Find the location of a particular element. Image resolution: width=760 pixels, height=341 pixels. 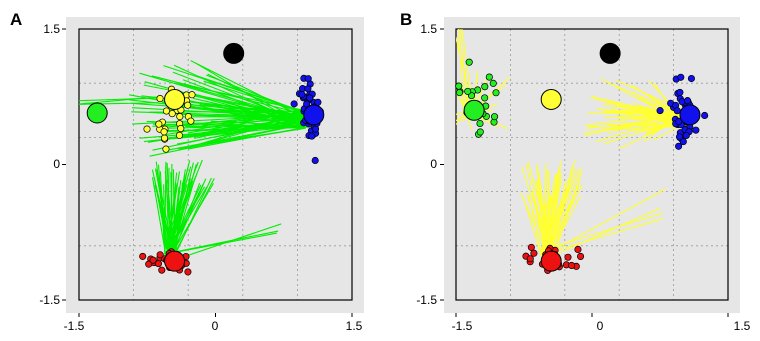

x-tick-label-left: -1.5 is located at coordinates (74, 326).